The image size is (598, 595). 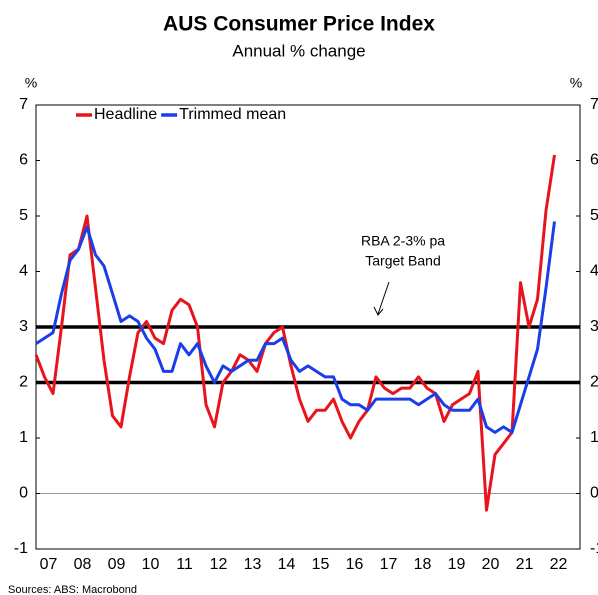 I want to click on x-tick-label: 19, so click(x=457, y=564).